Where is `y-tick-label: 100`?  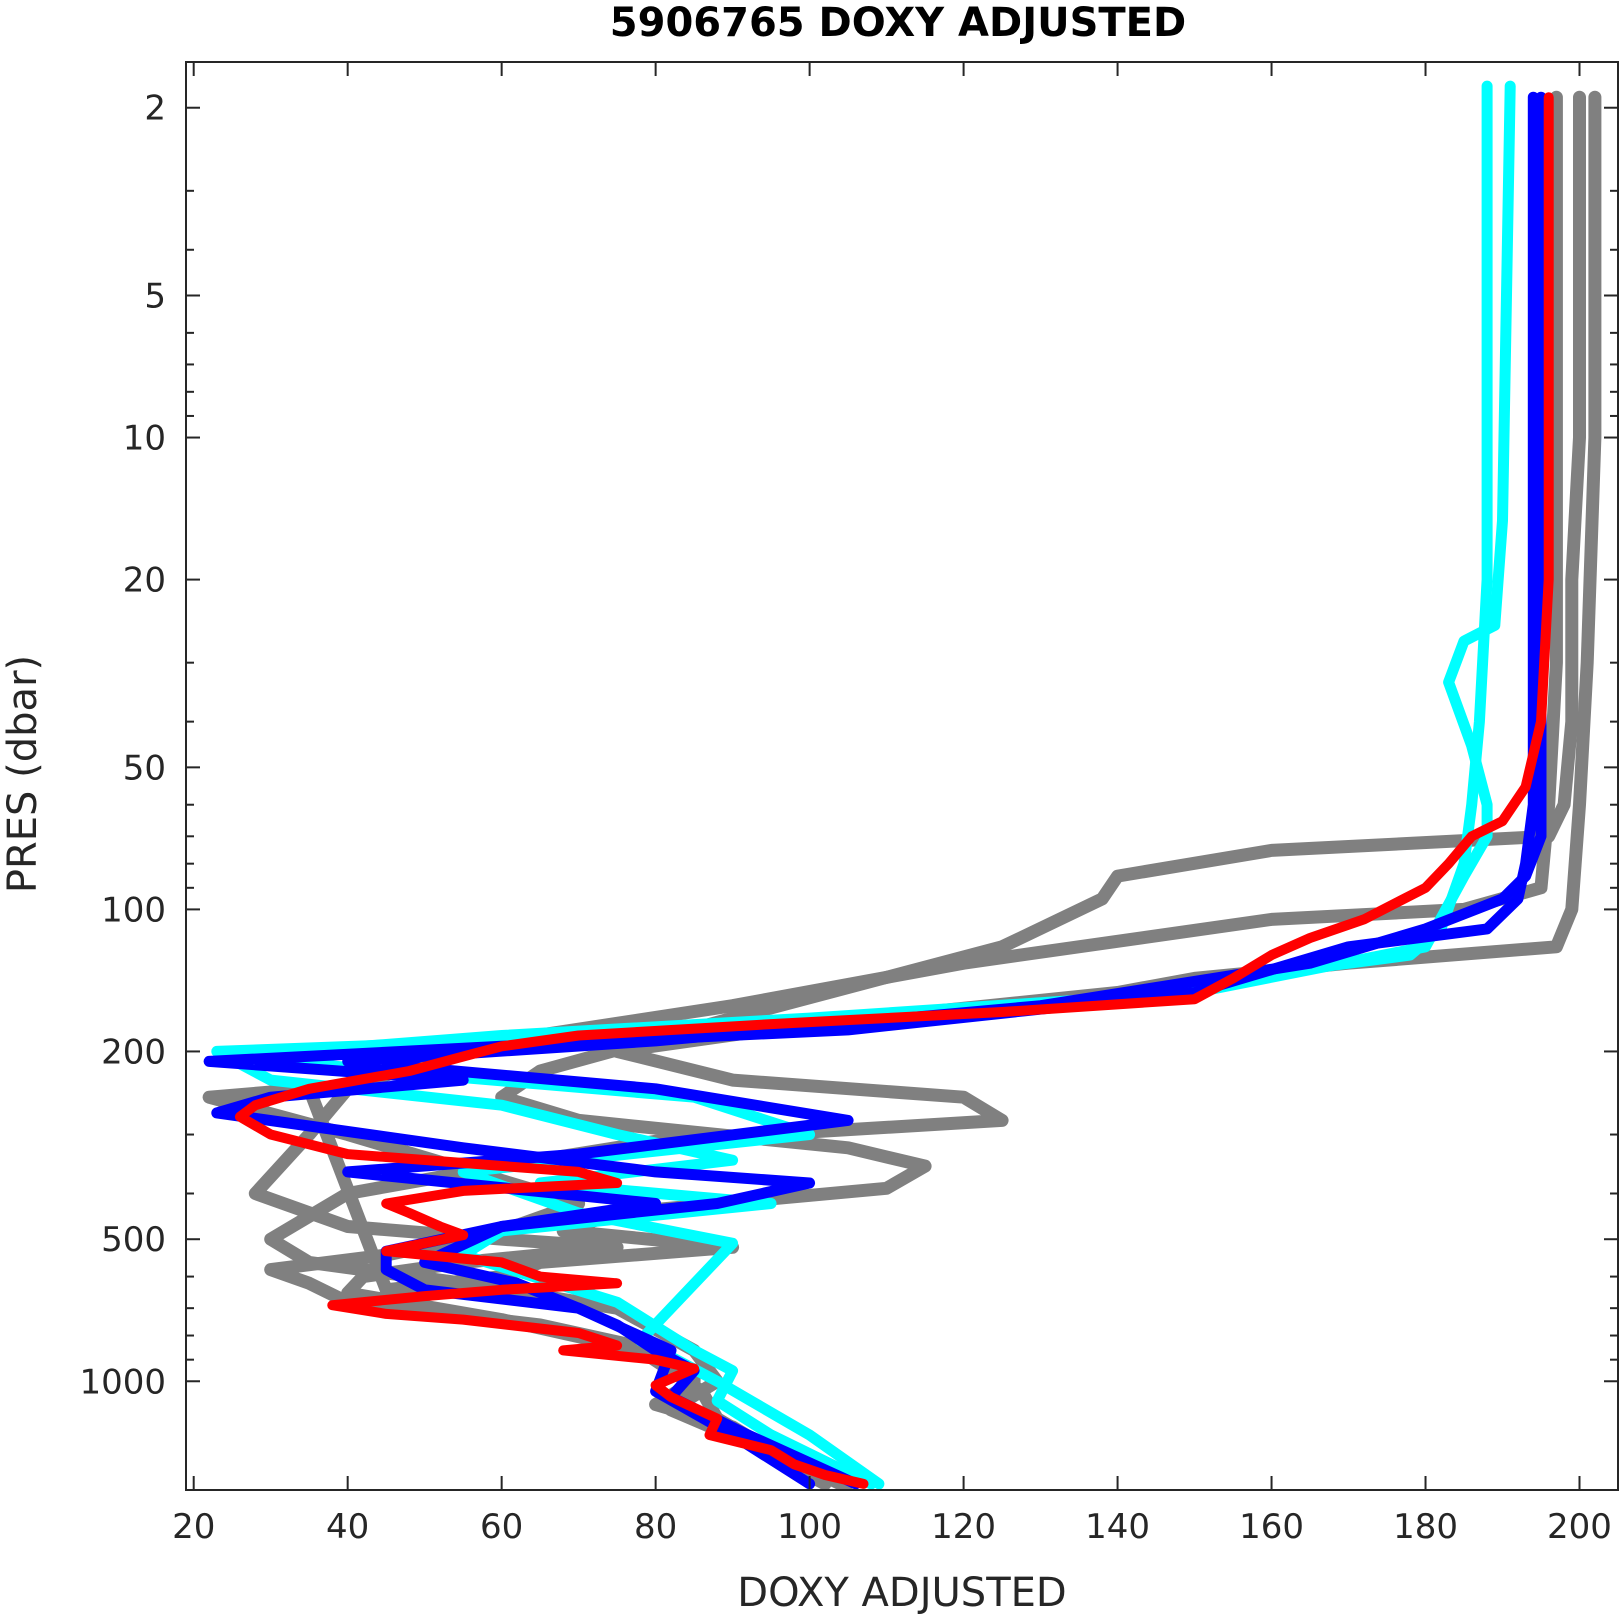
y-tick-label: 100 is located at coordinates (133, 910).